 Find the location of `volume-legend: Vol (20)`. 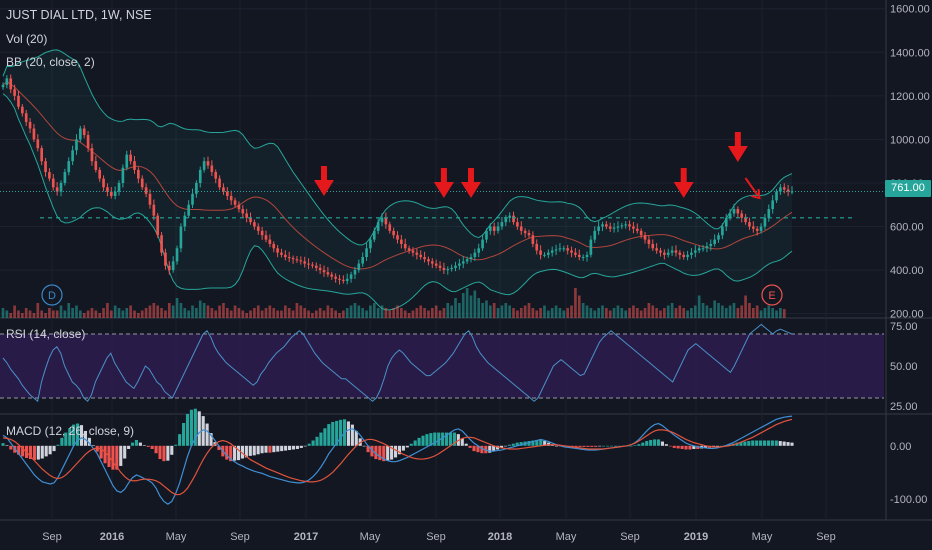

volume-legend: Vol (20) is located at coordinates (27, 39).